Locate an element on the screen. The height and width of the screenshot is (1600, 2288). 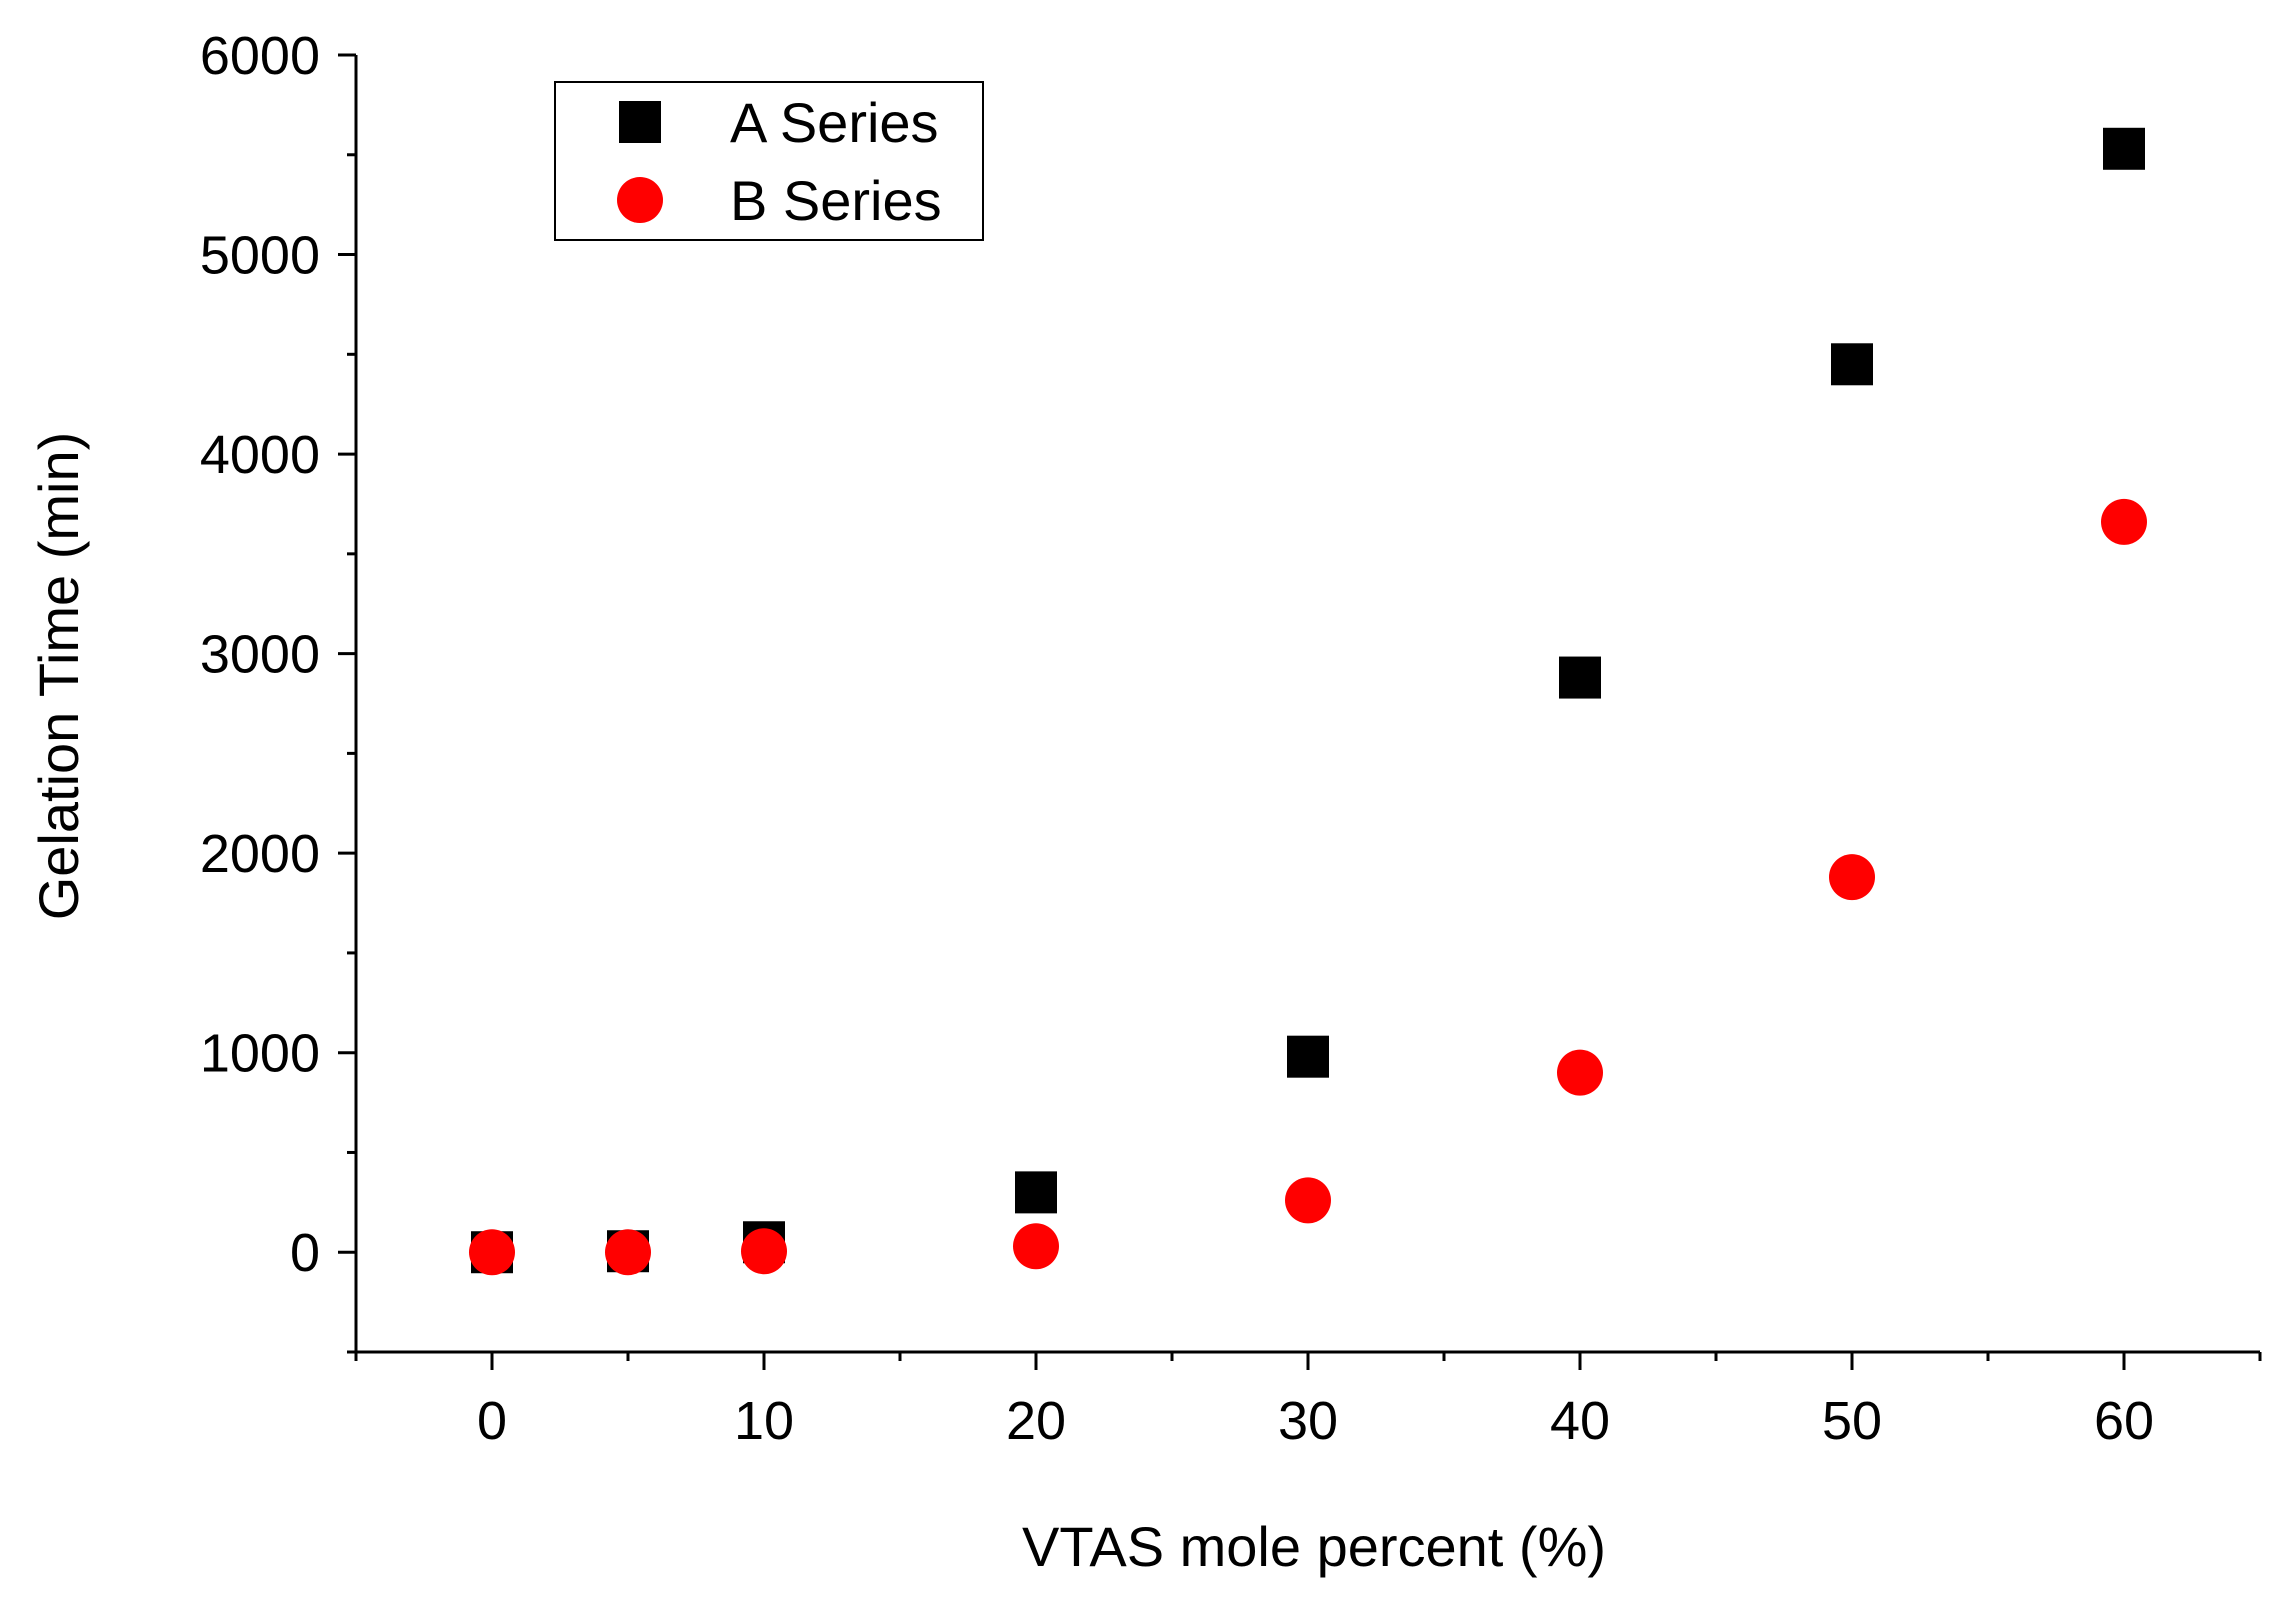
x-tick-label: 50 is located at coordinates (1852, 1421).